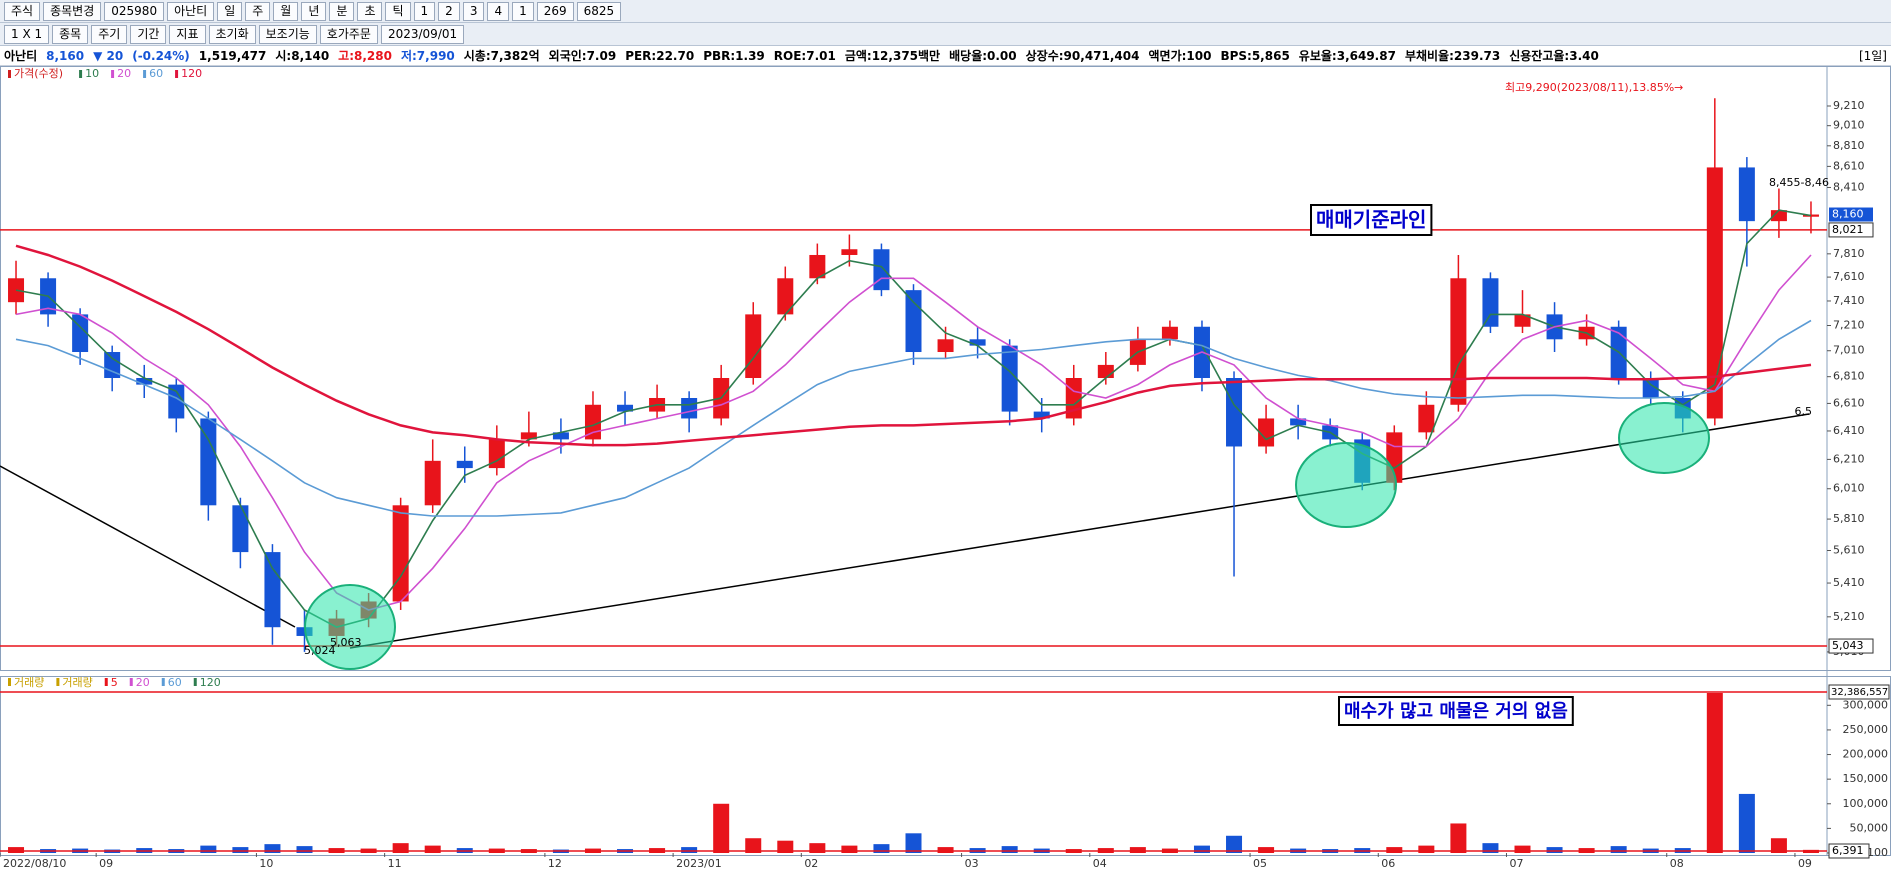 This screenshot has width=1891, height=879. Describe the element at coordinates (148, 34) in the screenshot. I see `toolbar-button: 기간` at that location.